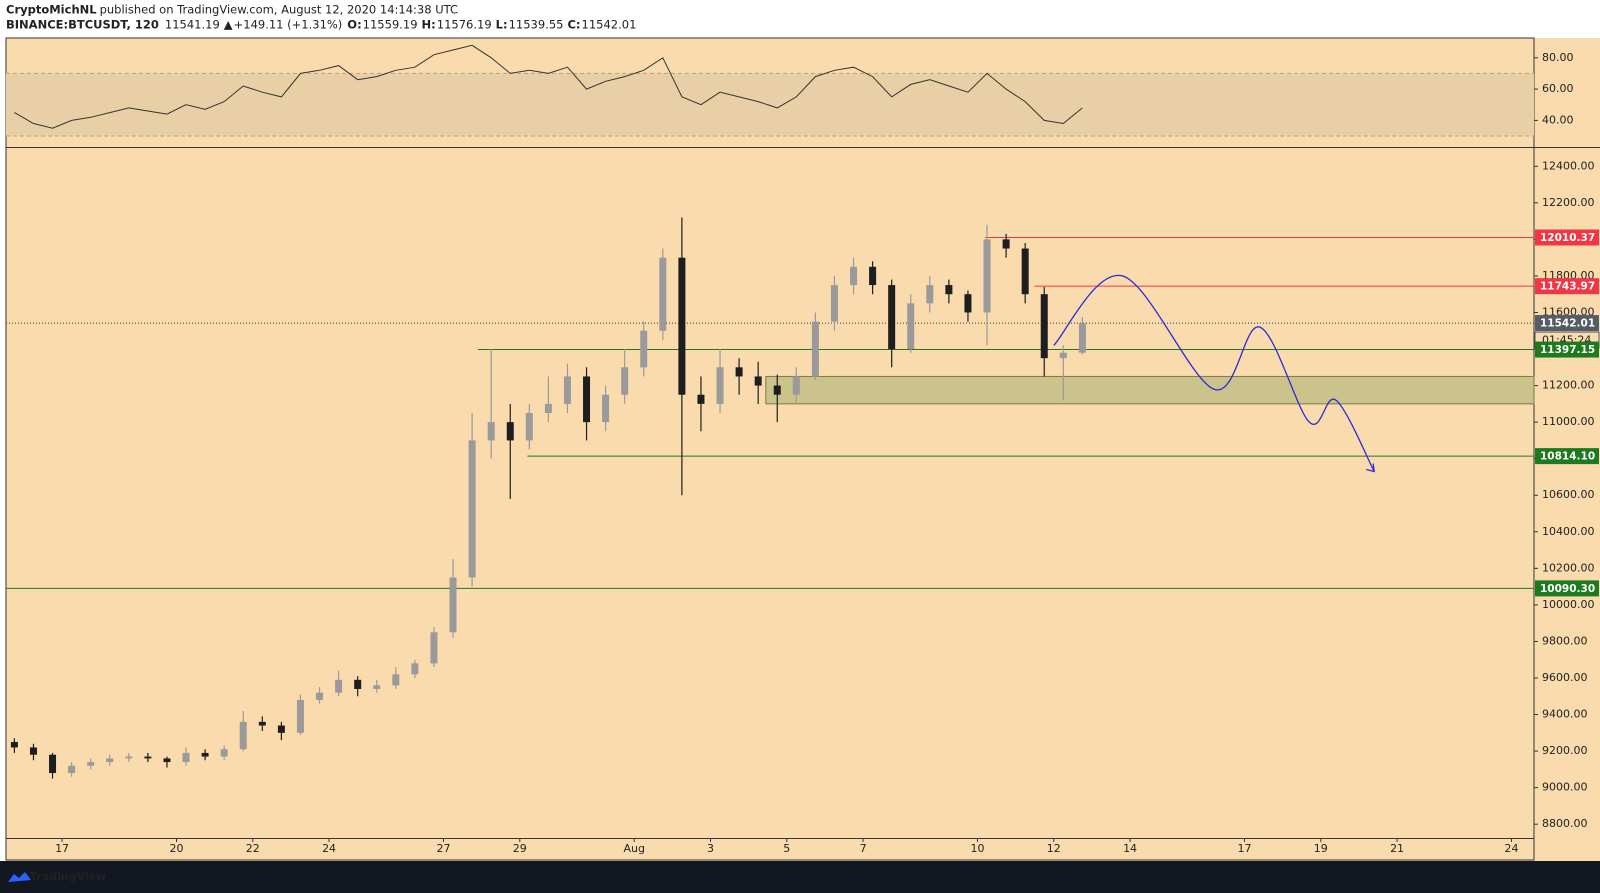 Image resolution: width=1600 pixels, height=893 pixels. What do you see at coordinates (1244, 848) in the screenshot?
I see `x-tick-label: 17` at bounding box center [1244, 848].